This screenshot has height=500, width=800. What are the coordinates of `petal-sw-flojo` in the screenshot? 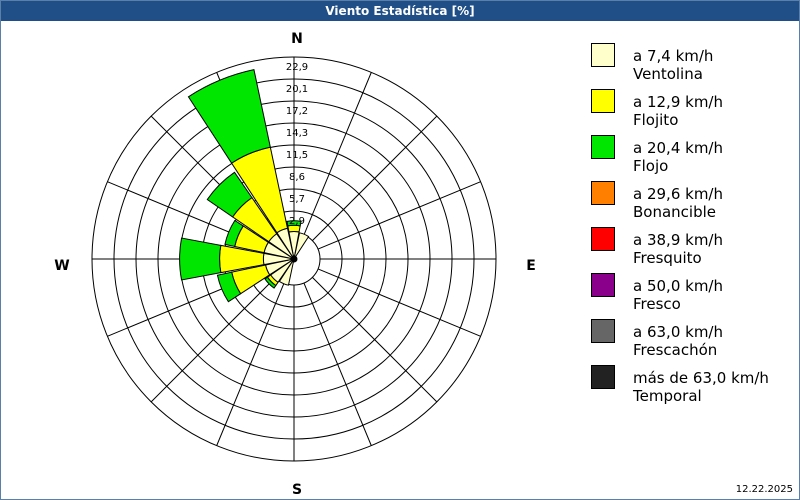 It's located at (270, 282).